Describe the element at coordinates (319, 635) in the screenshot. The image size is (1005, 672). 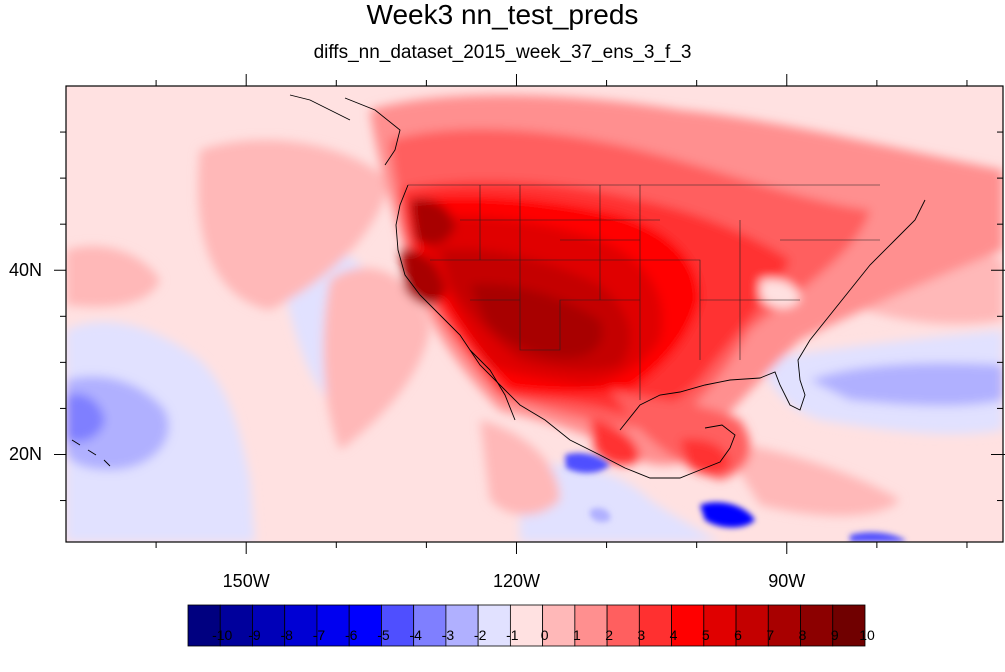
I see `colorbar-label: -7` at that location.